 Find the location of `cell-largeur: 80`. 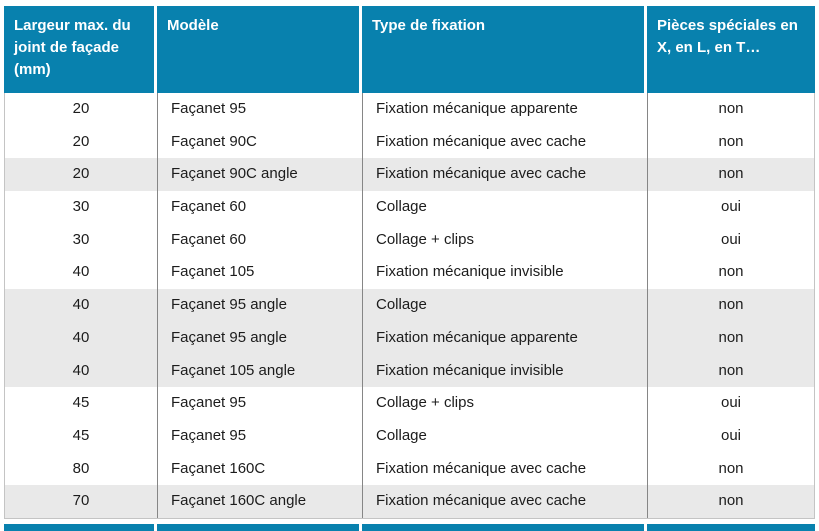

cell-largeur: 80 is located at coordinates (81, 468).